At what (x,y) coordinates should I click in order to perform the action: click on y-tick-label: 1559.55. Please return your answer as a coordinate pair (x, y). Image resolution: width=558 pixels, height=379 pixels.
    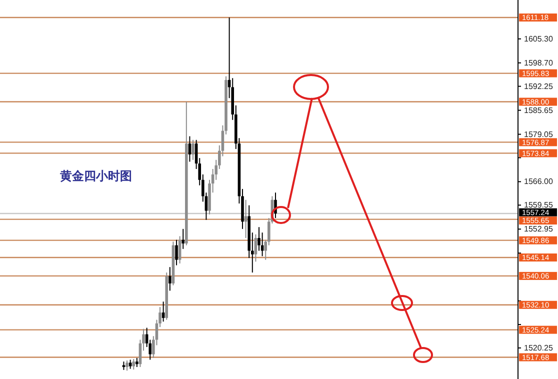
    Looking at the image, I should click on (539, 205).